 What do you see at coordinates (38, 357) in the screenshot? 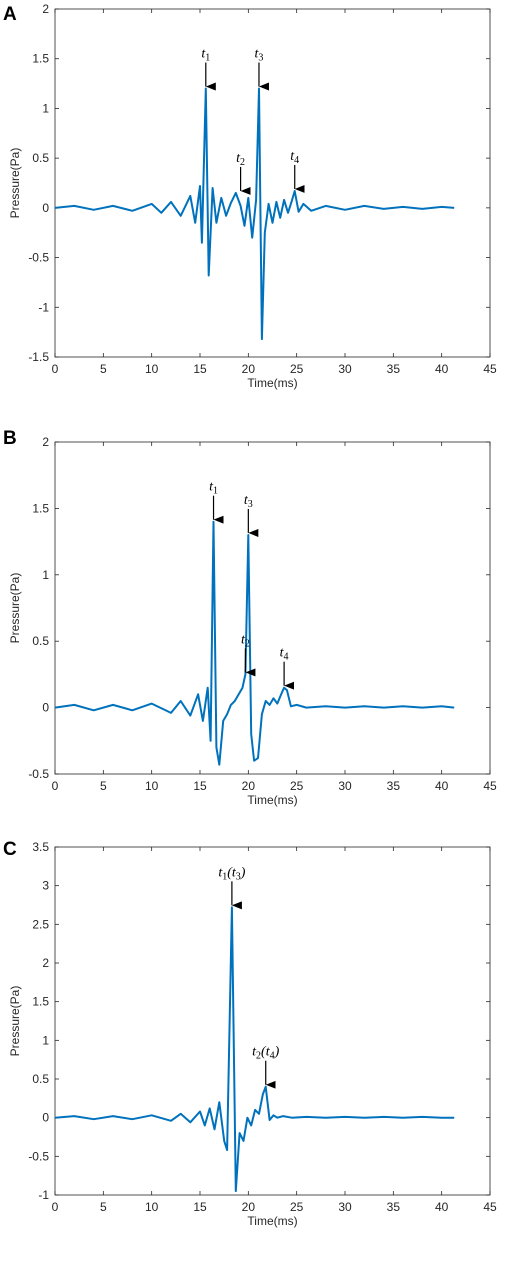
I see `y-tick-label: -1.5` at bounding box center [38, 357].